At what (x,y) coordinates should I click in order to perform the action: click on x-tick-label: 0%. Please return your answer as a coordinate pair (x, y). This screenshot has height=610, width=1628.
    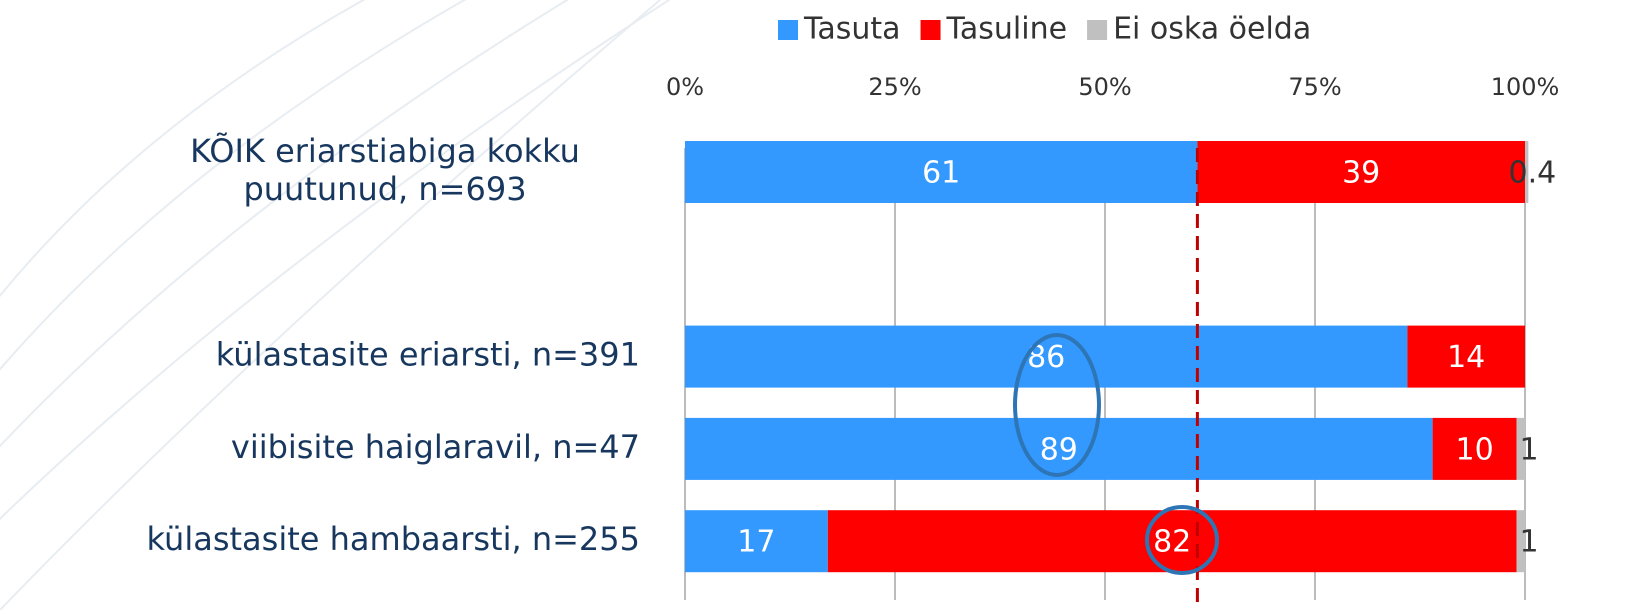
    Looking at the image, I should click on (685, 87).